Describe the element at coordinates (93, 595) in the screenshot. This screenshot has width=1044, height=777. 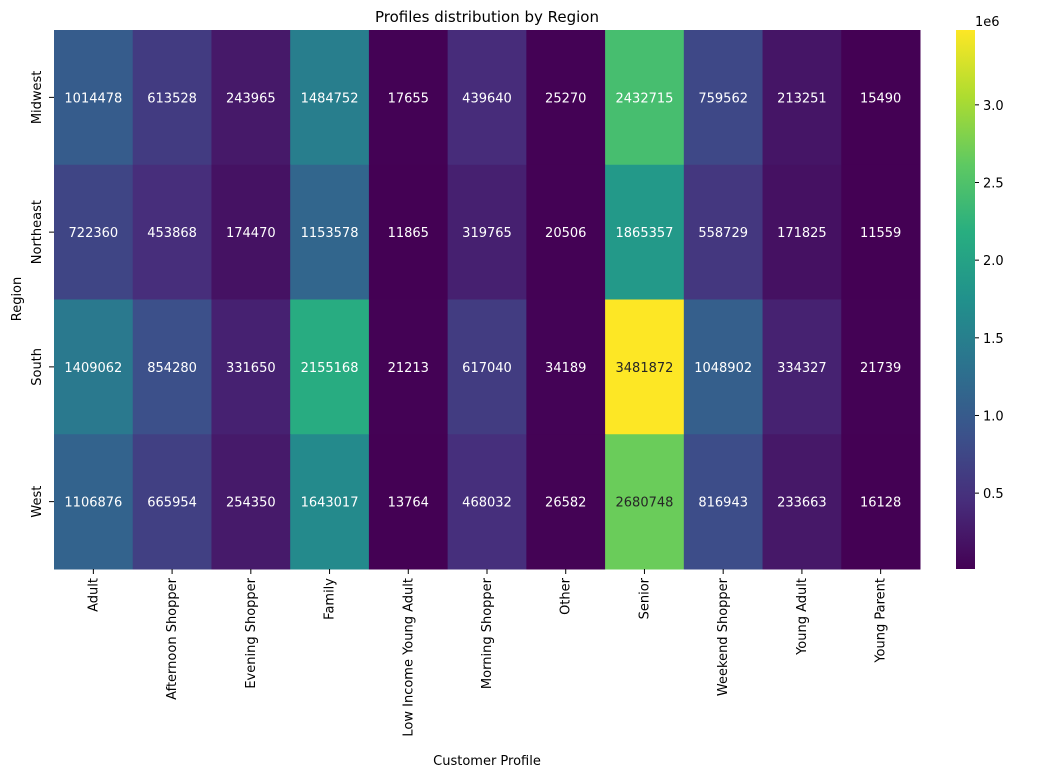
I see `x-tick-label: Adult` at that location.